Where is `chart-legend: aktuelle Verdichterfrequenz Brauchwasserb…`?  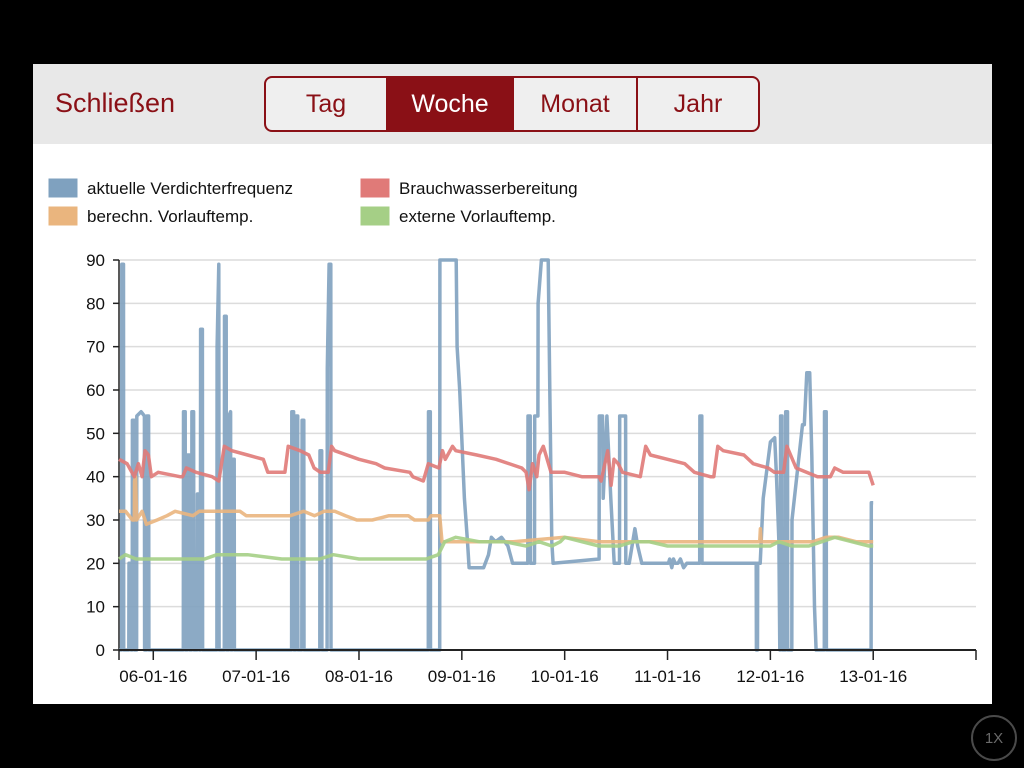
chart-legend: aktuelle Verdichterfrequenz Brauchwasserb… is located at coordinates (313, 202).